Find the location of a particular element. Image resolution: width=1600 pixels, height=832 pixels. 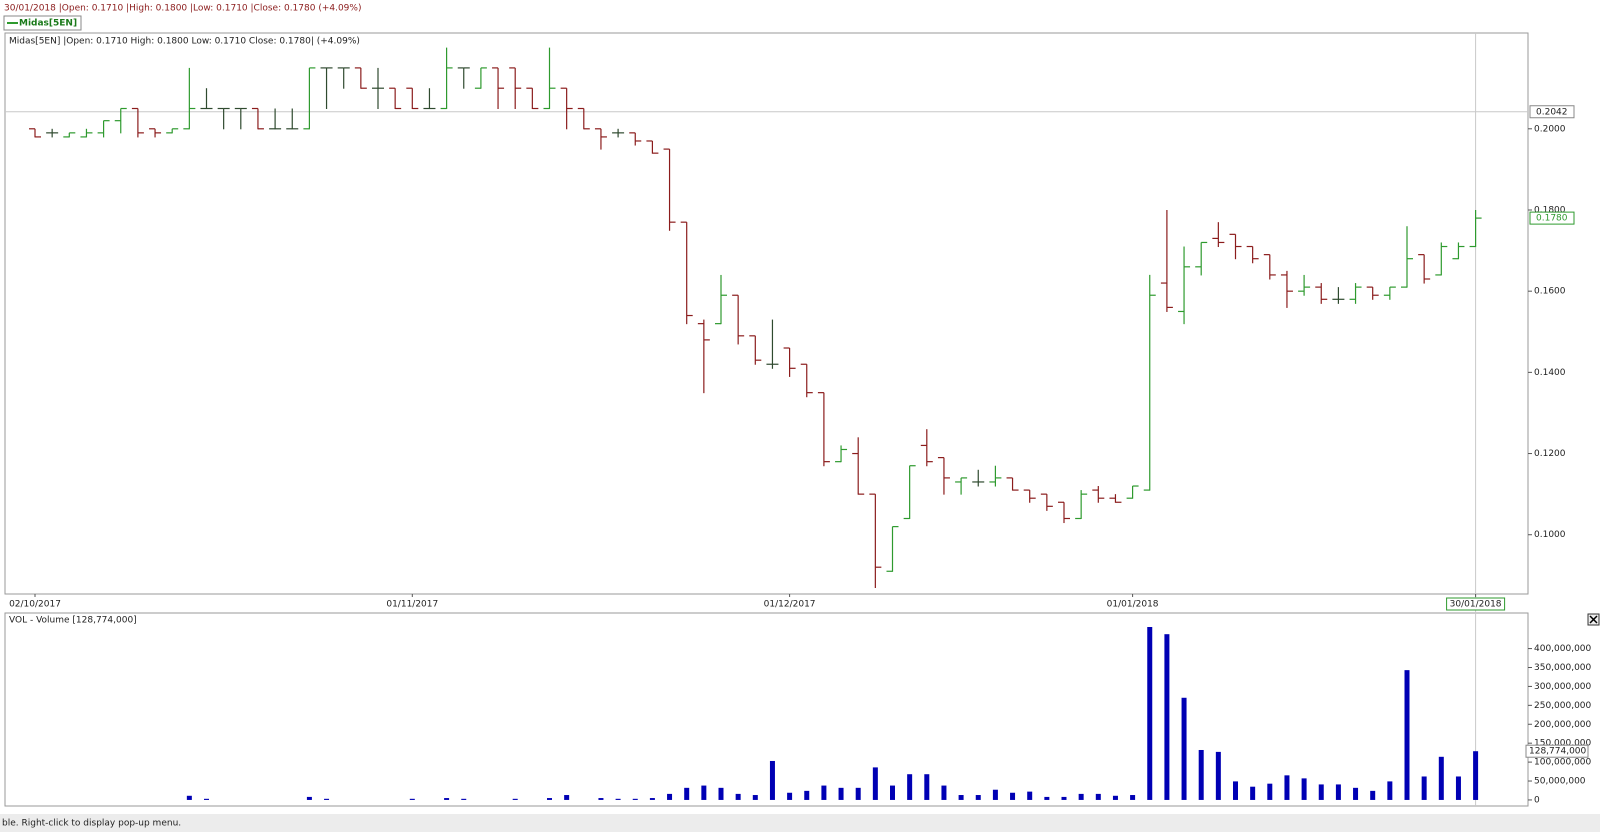

y-tick-label: 300,000,000 is located at coordinates (1563, 687).